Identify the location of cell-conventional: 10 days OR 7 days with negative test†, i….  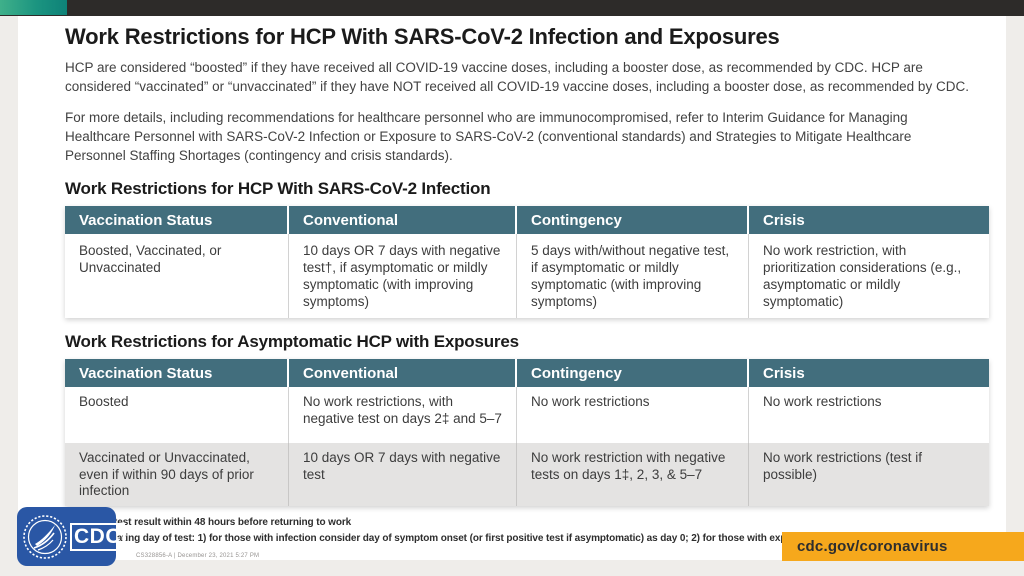
(403, 276).